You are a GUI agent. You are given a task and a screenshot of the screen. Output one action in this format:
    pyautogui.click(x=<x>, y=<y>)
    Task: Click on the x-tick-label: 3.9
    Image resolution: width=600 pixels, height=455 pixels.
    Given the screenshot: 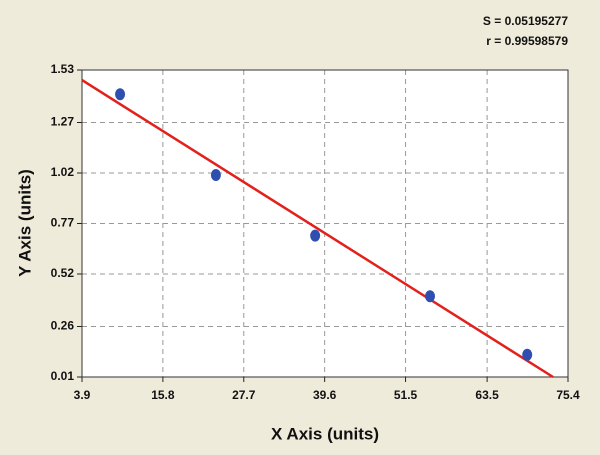 What is the action you would take?
    pyautogui.click(x=82, y=395)
    